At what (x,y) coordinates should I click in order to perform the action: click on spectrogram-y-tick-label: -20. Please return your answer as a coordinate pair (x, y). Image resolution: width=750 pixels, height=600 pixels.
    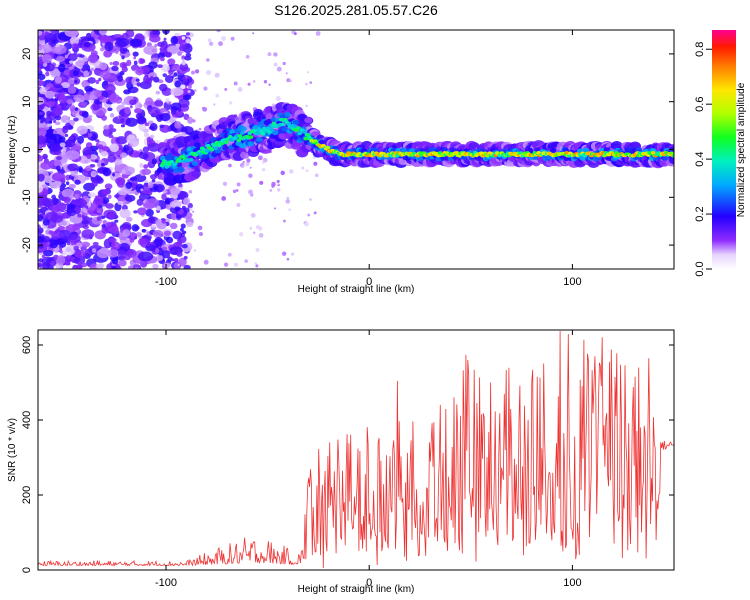
    Looking at the image, I should click on (27, 245).